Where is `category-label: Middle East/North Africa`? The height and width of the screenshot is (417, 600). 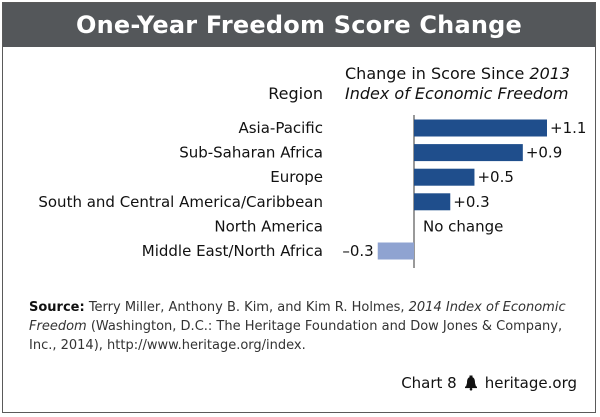
category-label: Middle East/North Africa is located at coordinates (232, 251).